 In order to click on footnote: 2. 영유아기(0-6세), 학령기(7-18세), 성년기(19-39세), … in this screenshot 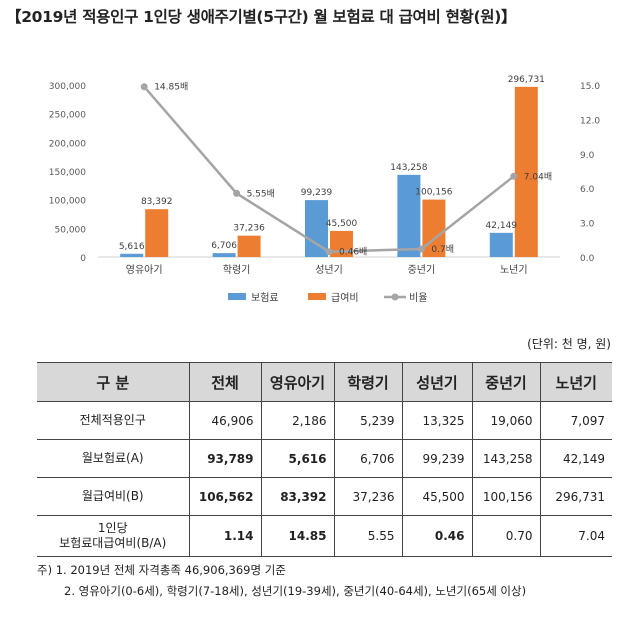, I will do `click(295, 591)`.